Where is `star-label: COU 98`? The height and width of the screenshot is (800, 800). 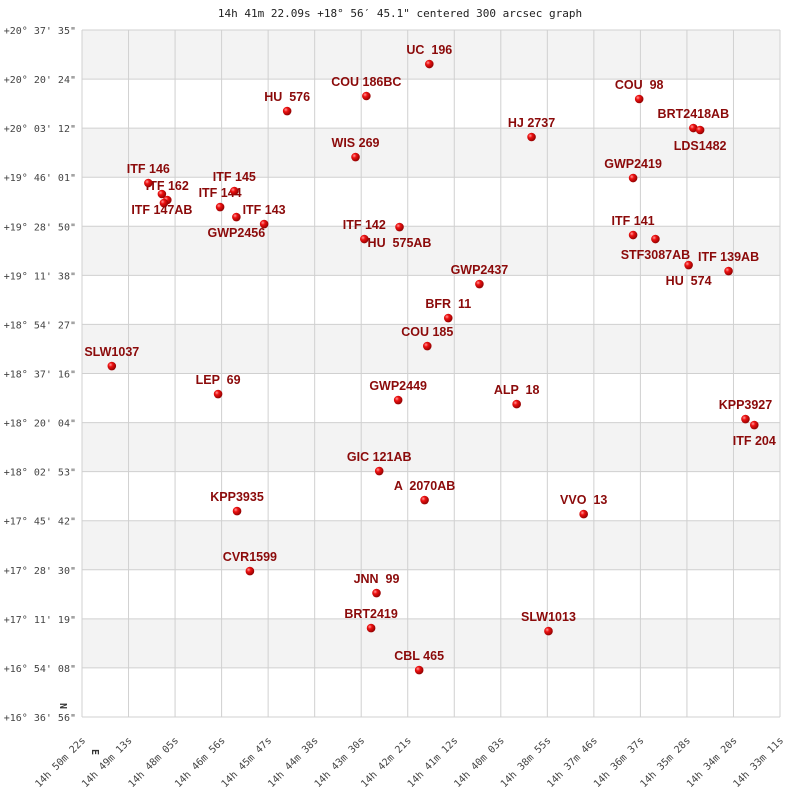 star-label: COU 98 is located at coordinates (639, 85).